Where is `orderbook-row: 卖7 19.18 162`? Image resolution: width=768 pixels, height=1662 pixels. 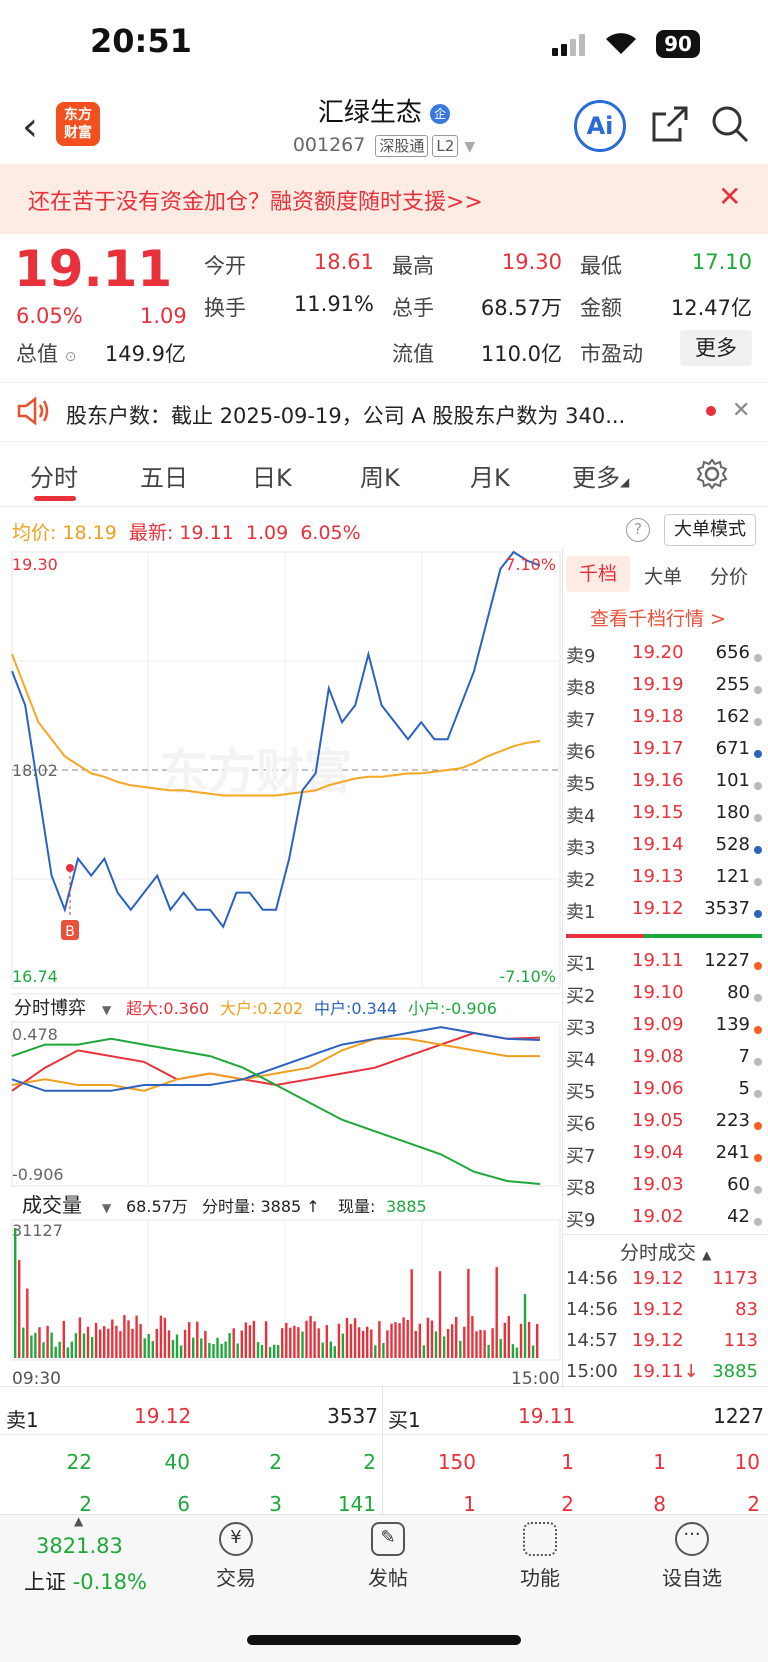
orderbook-row: 卖7 19.18 162 is located at coordinates (664, 722).